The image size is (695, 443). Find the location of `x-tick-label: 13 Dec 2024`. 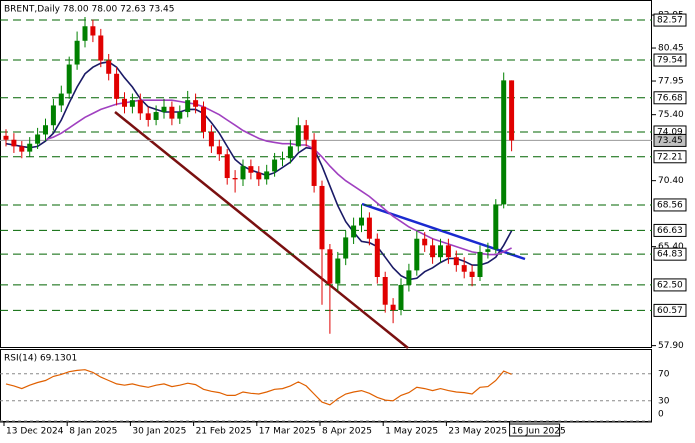

x-tick-label: 13 Dec 2024 is located at coordinates (35, 432).